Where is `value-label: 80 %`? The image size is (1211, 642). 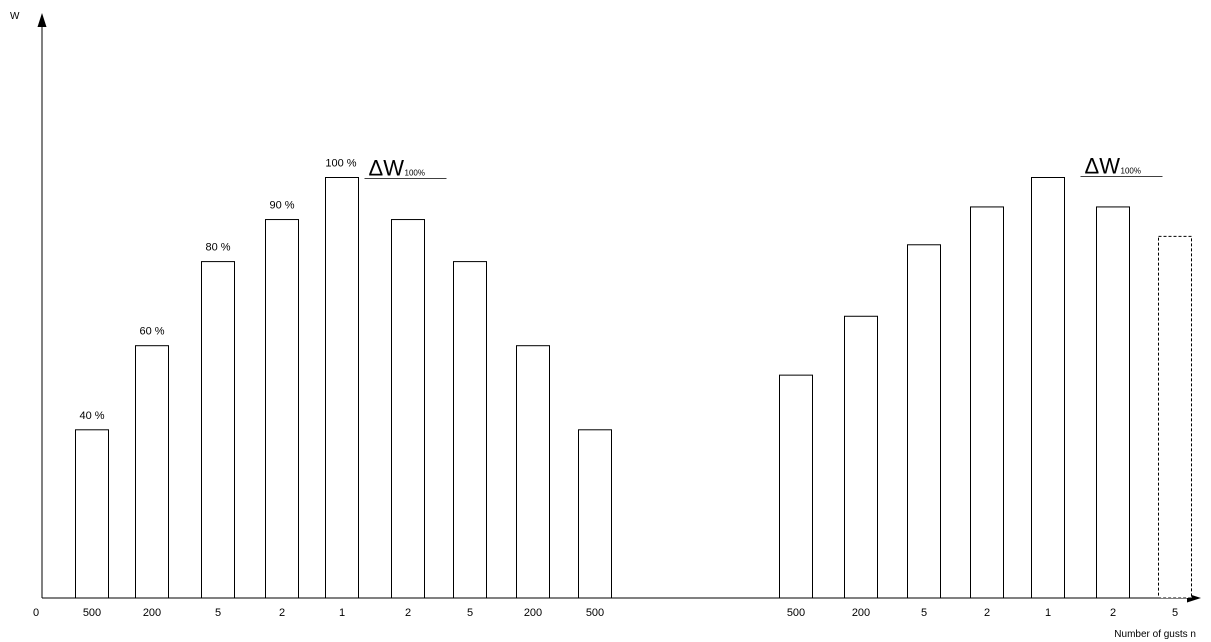 value-label: 80 % is located at coordinates (217, 248).